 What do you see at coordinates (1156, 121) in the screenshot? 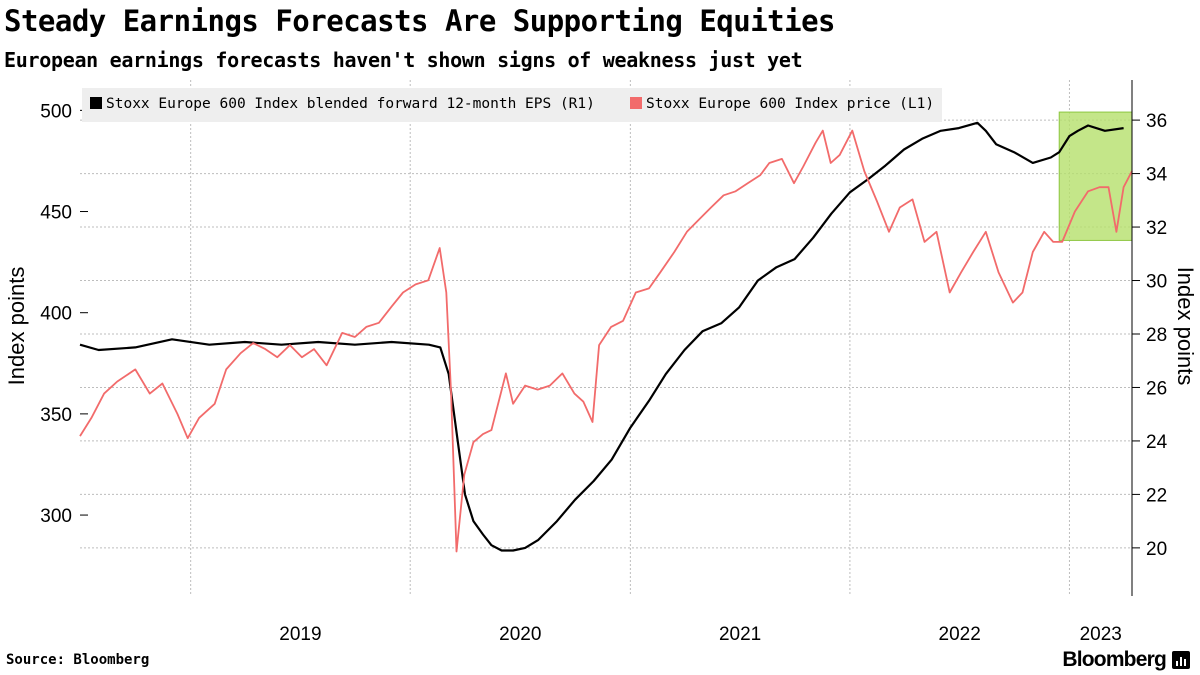
I see `y-right-tick-label-36: 36` at bounding box center [1156, 121].